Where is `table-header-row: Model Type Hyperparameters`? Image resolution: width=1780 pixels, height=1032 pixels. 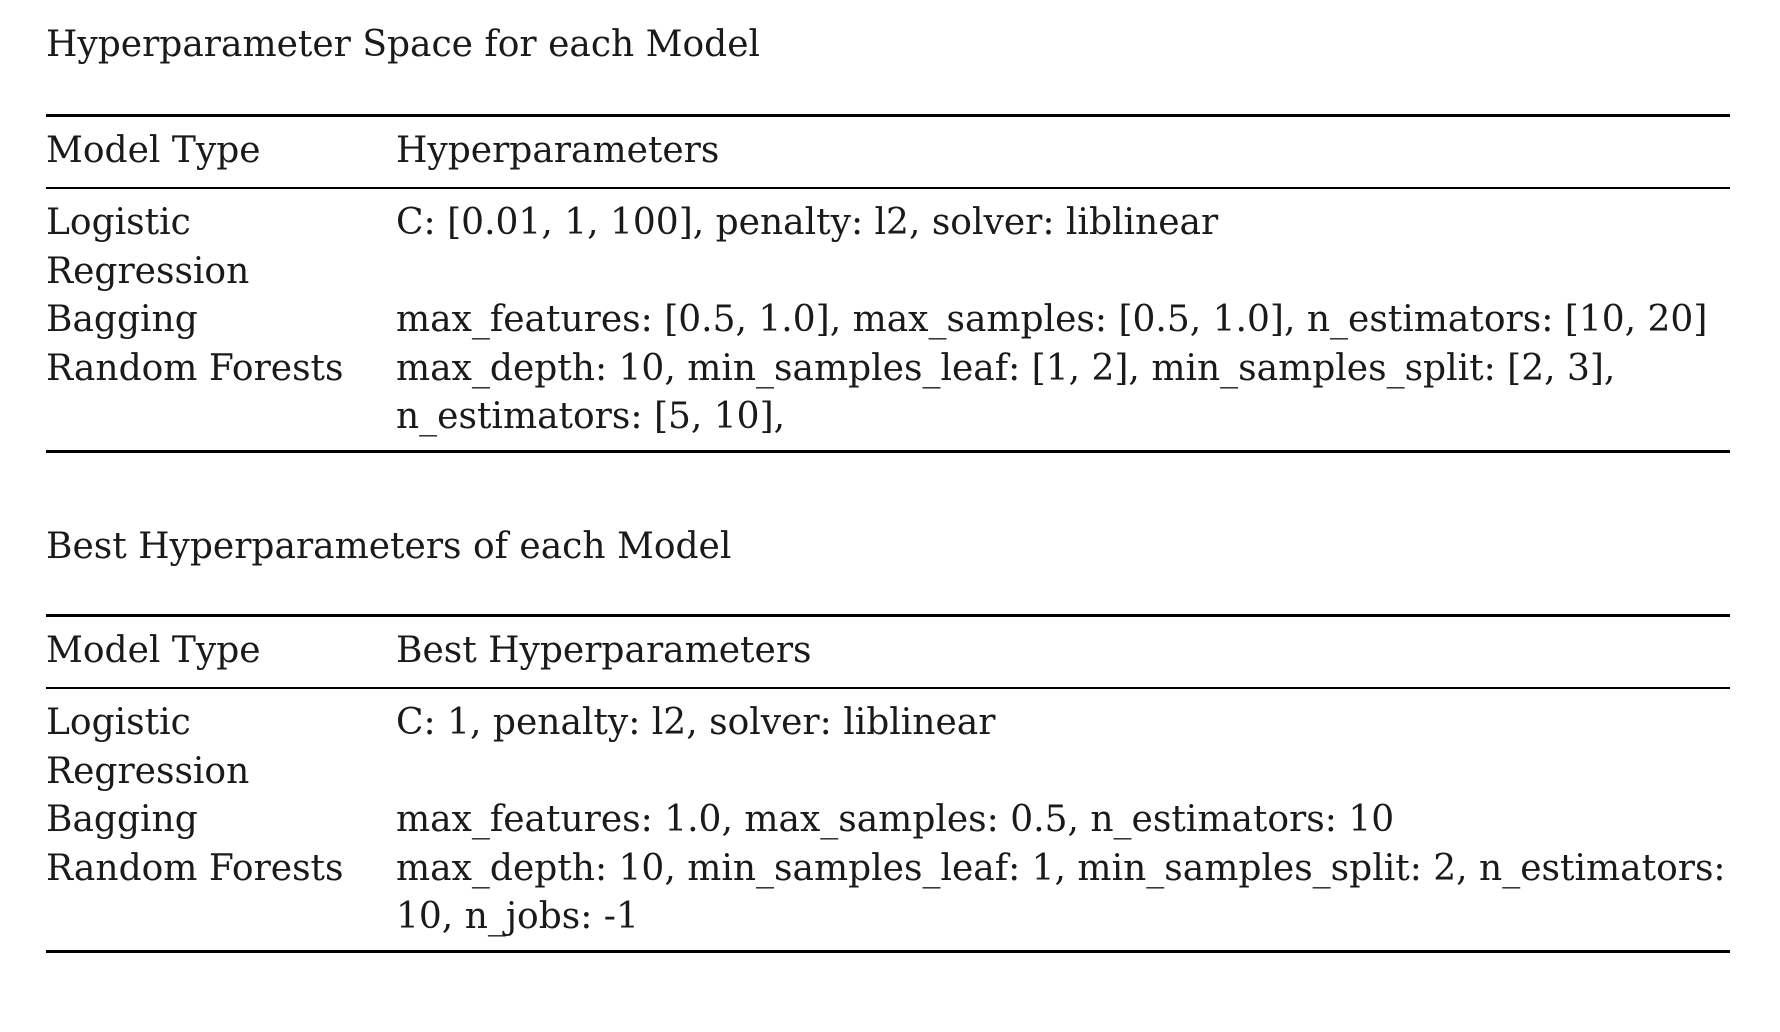
table-header-row: Model Type Hyperparameters is located at coordinates (888, 151).